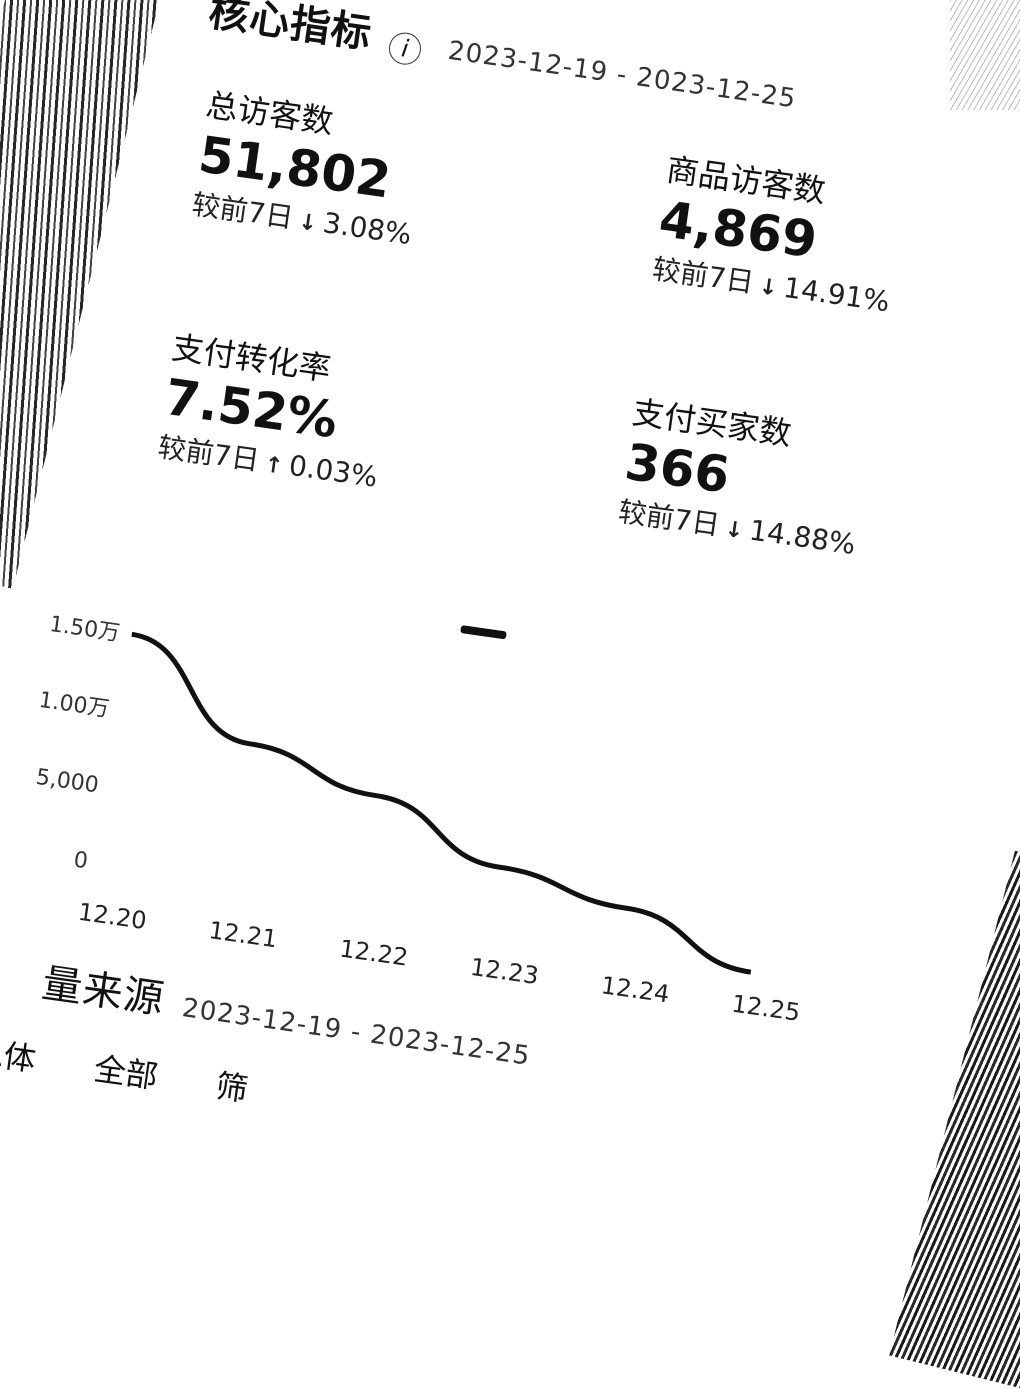 The width and height of the screenshot is (1020, 1389). What do you see at coordinates (985, 55) in the screenshot?
I see `photo-edge-top-right` at bounding box center [985, 55].